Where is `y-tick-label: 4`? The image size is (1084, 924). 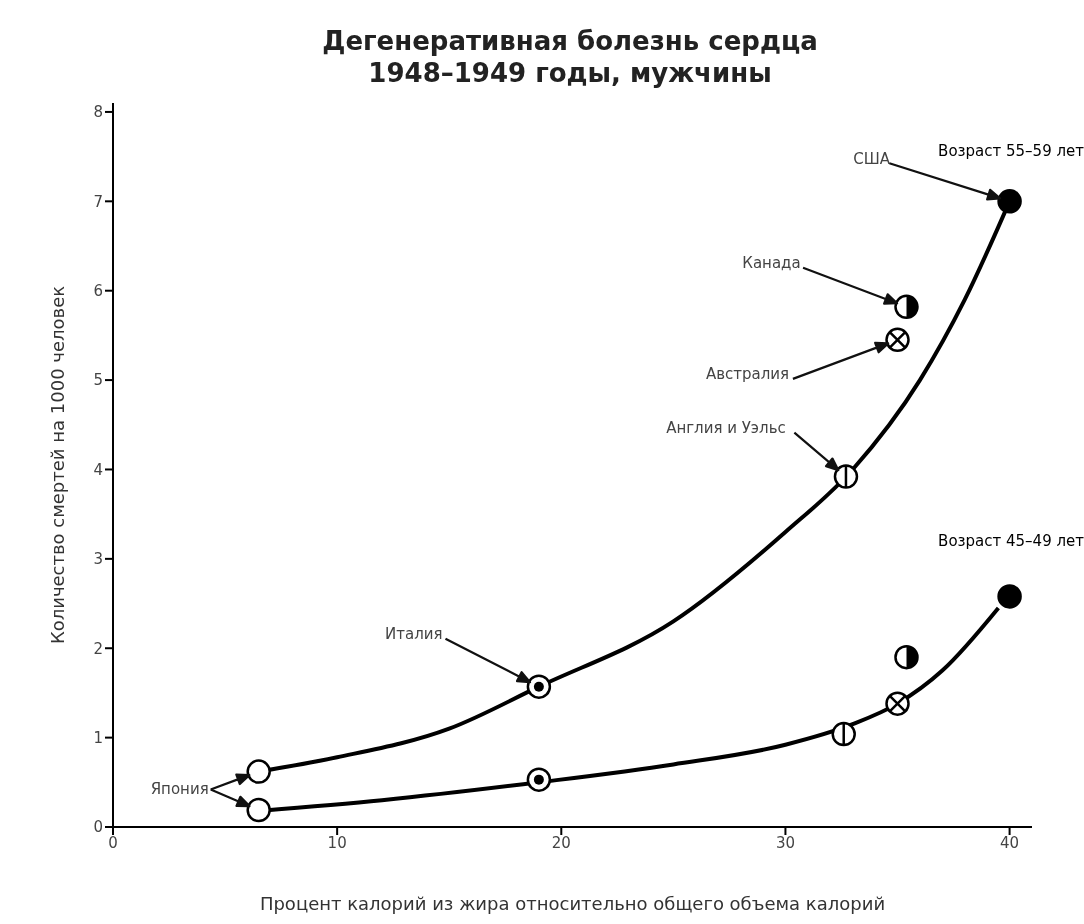 y-tick-label: 4 is located at coordinates (98, 469).